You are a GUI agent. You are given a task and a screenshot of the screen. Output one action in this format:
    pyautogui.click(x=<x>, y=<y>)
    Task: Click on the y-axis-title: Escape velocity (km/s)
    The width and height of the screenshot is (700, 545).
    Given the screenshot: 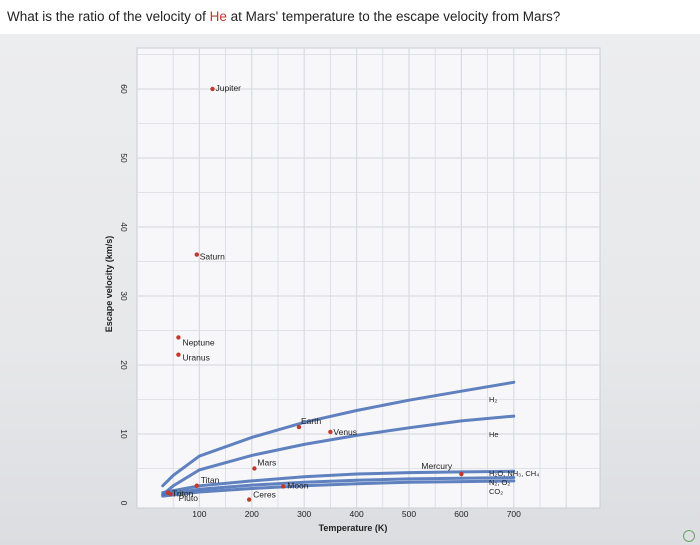 What is the action you would take?
    pyautogui.click(x=109, y=284)
    